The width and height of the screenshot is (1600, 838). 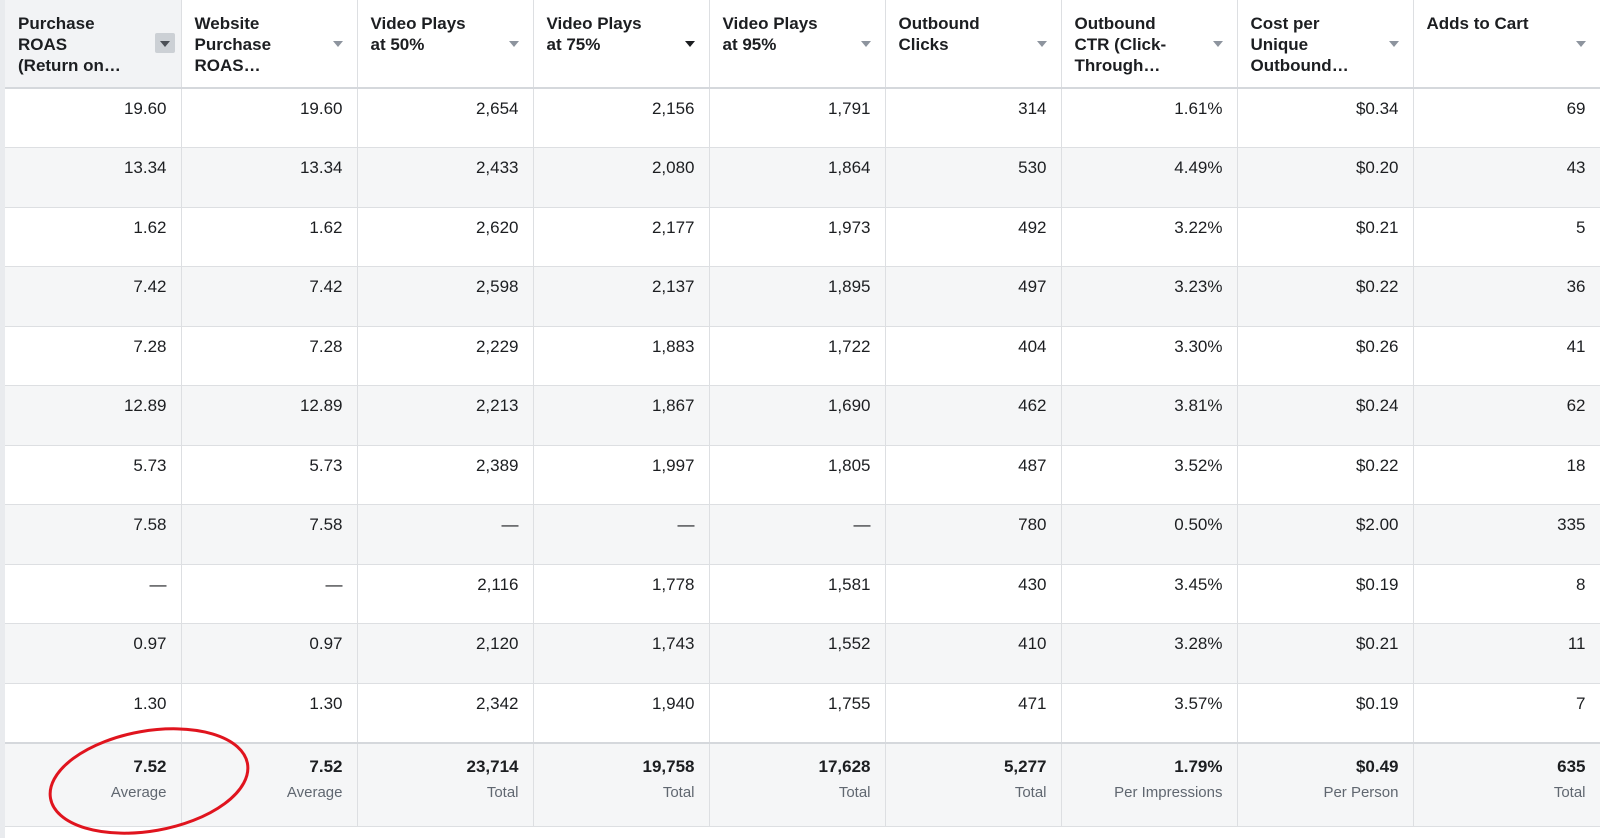 I want to click on cell: 1,805, so click(x=797, y=475).